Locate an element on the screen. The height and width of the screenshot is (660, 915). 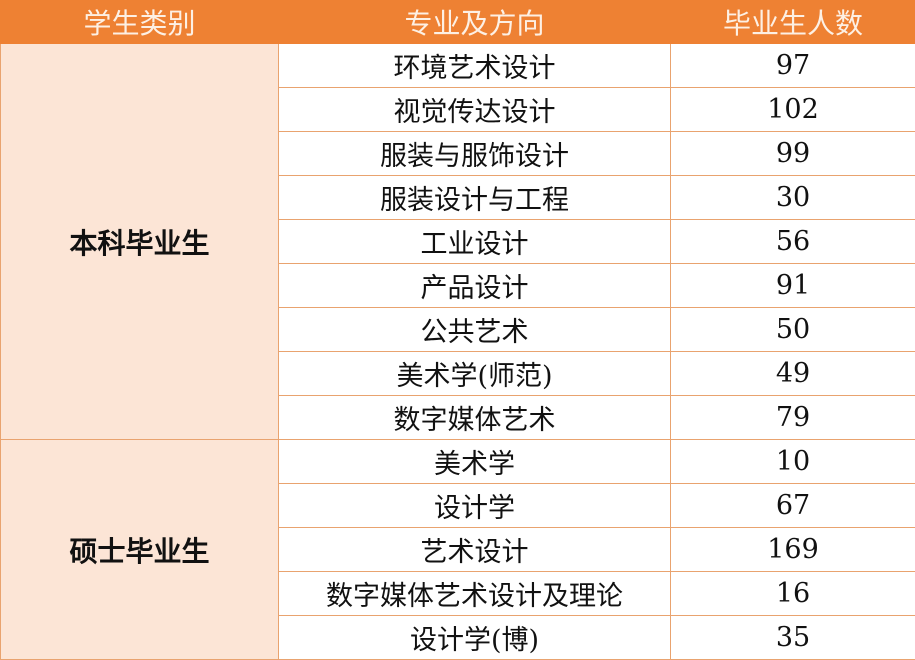
count-cell: 79 is located at coordinates (793, 418).